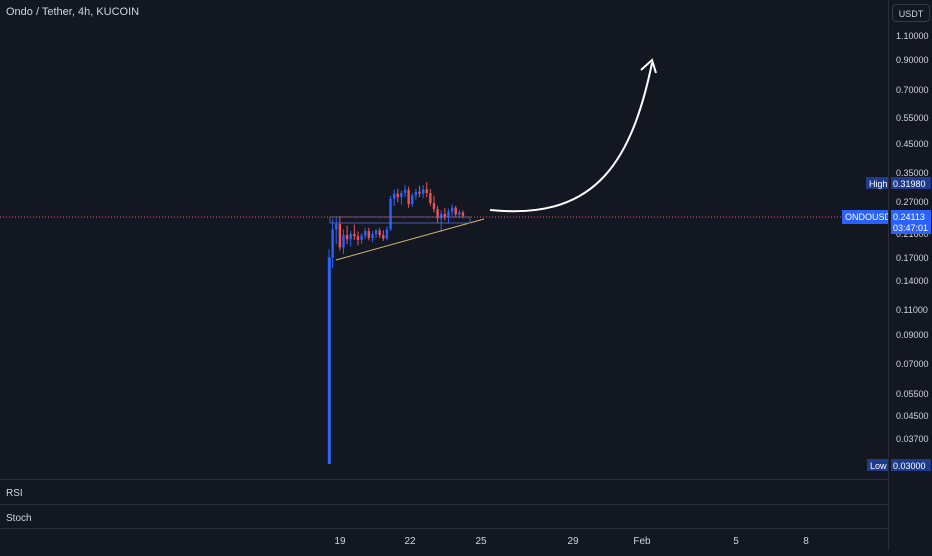  Describe the element at coordinates (912, 258) in the screenshot. I see `price-tick: 0.17000` at that location.